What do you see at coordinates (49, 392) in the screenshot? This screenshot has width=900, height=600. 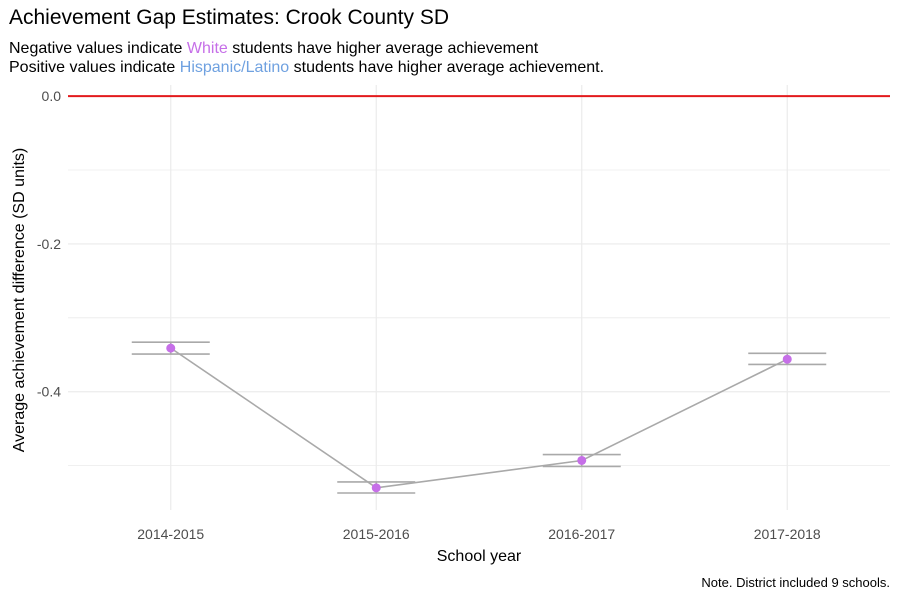 I see `y-tick-label: -0.4` at bounding box center [49, 392].